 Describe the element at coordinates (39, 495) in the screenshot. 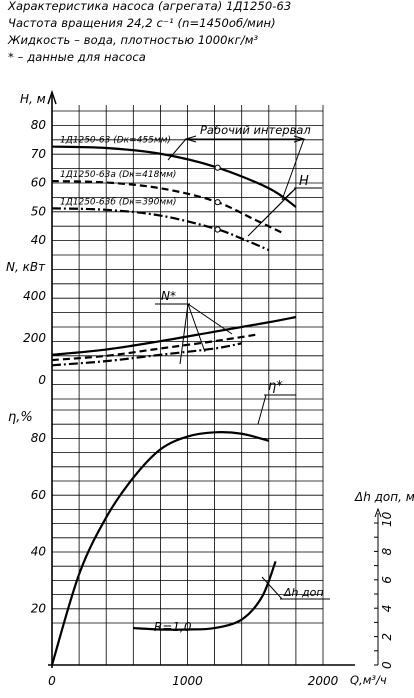

I see `efficiency-tick-label: 60` at that location.